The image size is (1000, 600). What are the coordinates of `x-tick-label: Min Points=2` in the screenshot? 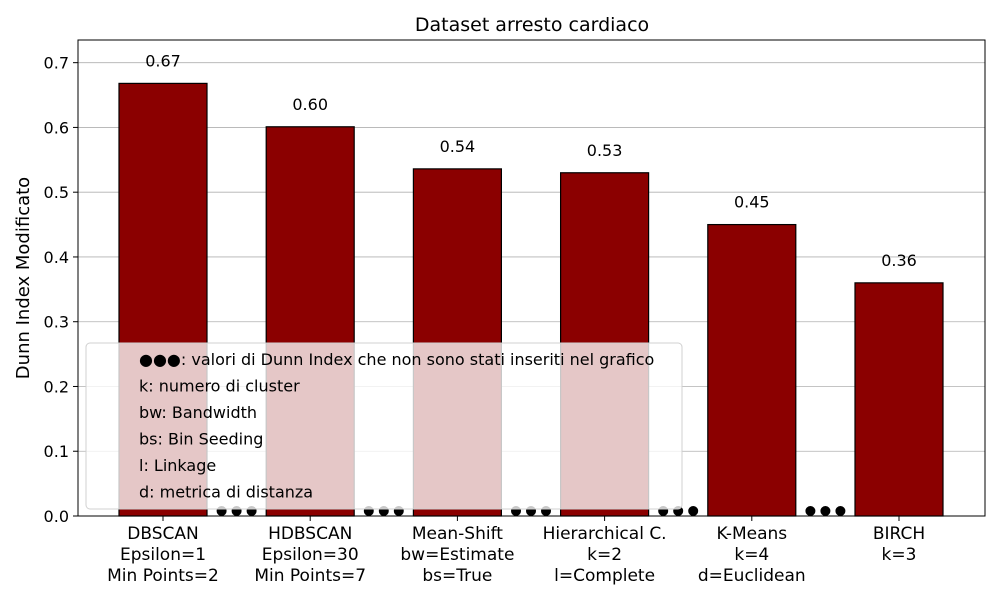 It's located at (163, 576).